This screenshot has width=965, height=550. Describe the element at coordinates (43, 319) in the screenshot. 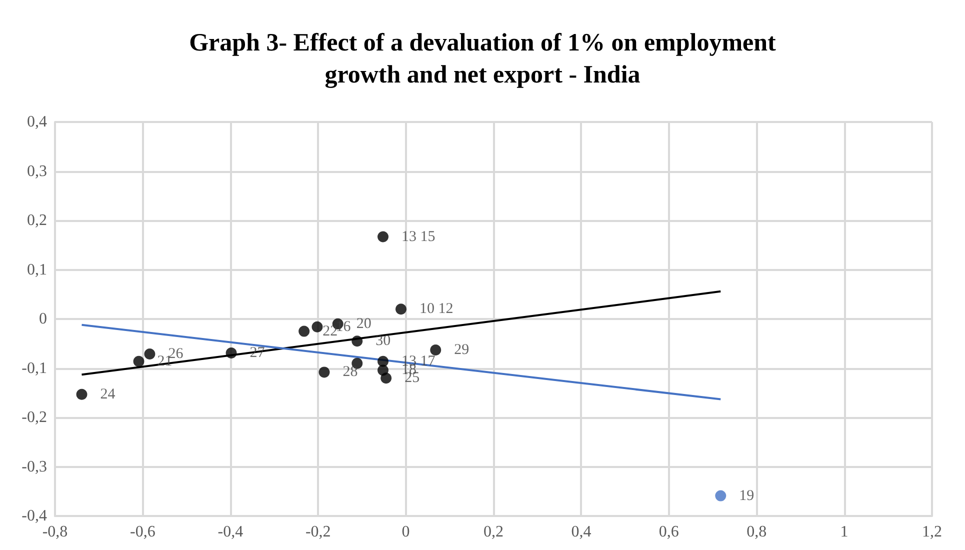

I see `y-tick-label: 0` at that location.